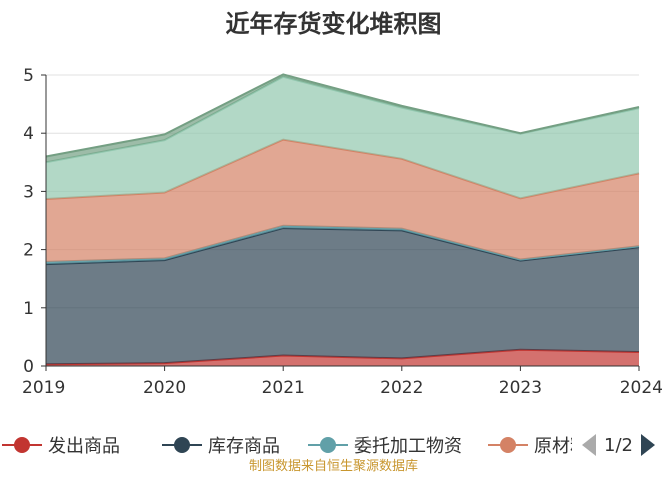 The height and width of the screenshot is (500, 667). I want to click on legend-next-page-icon, so click(647, 445).